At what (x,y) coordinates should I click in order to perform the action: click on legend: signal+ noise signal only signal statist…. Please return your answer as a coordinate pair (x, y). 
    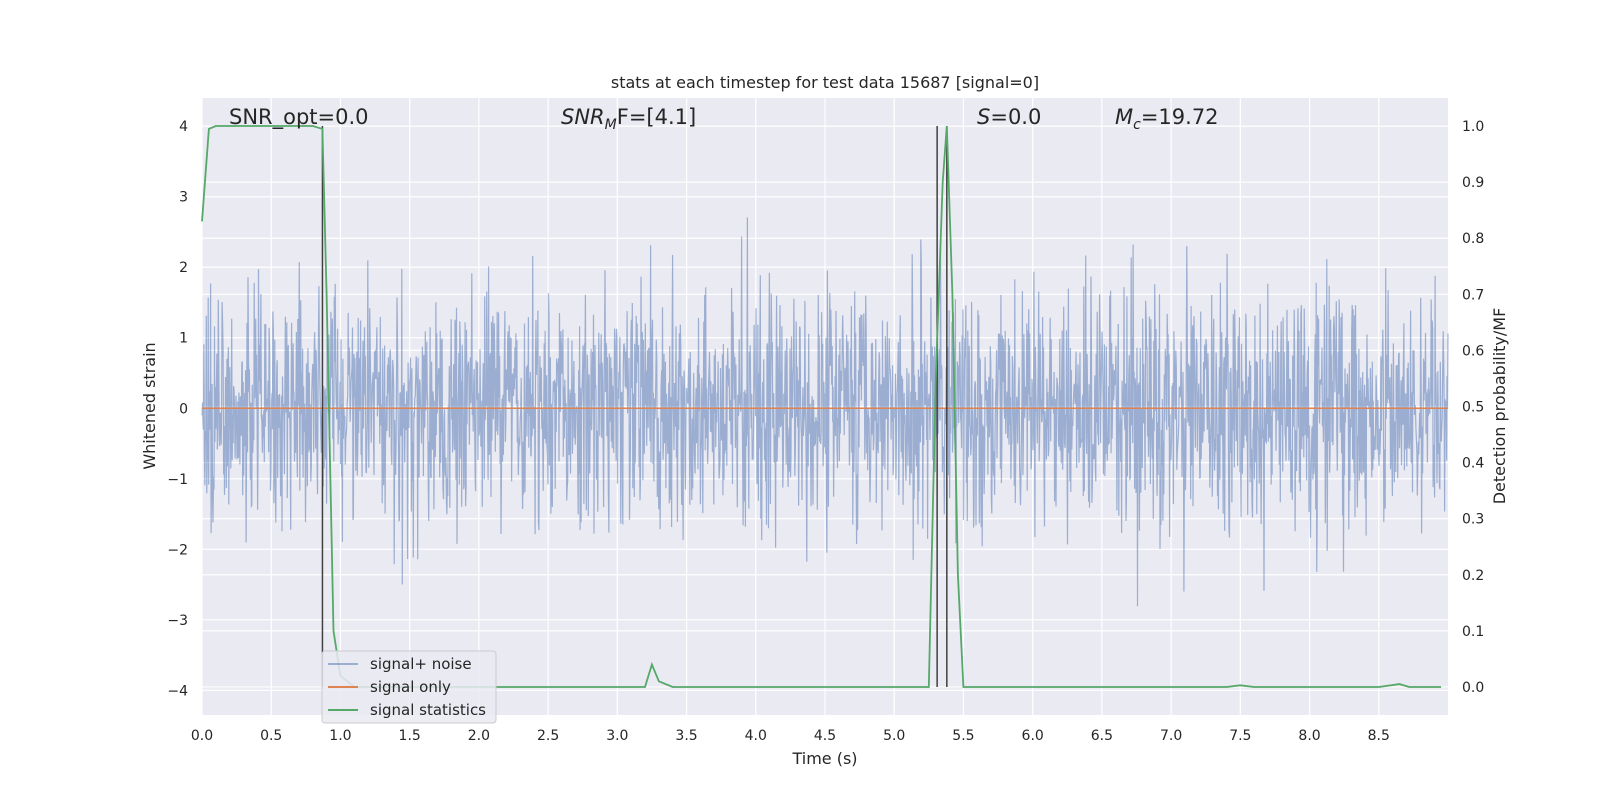
    Looking at the image, I should click on (409, 687).